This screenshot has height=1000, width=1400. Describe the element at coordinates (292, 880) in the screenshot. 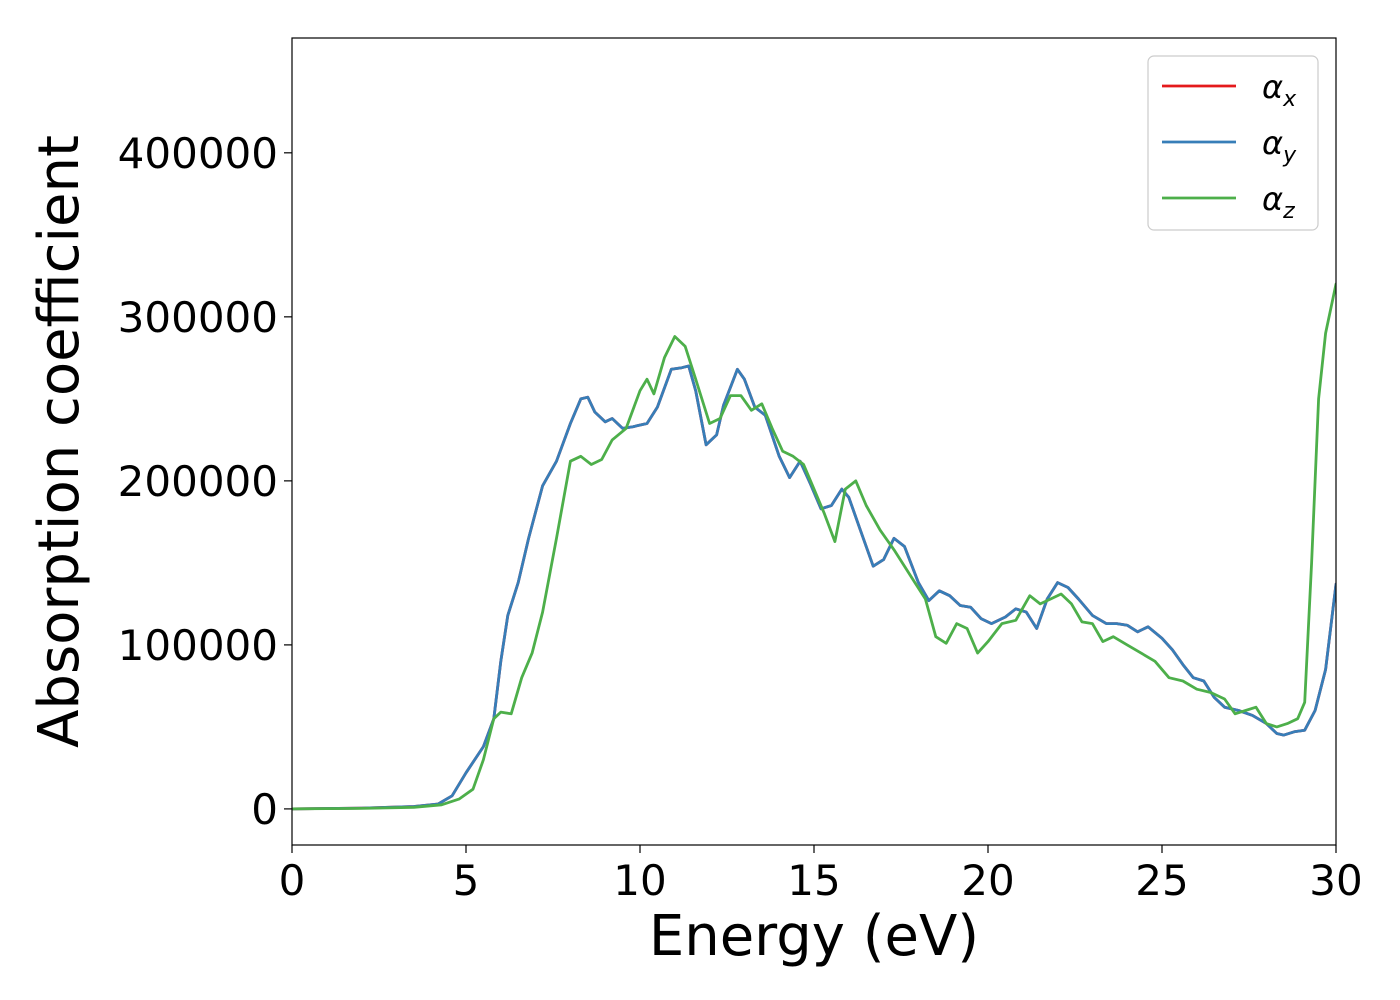

I see `x-tick-label: 0` at that location.